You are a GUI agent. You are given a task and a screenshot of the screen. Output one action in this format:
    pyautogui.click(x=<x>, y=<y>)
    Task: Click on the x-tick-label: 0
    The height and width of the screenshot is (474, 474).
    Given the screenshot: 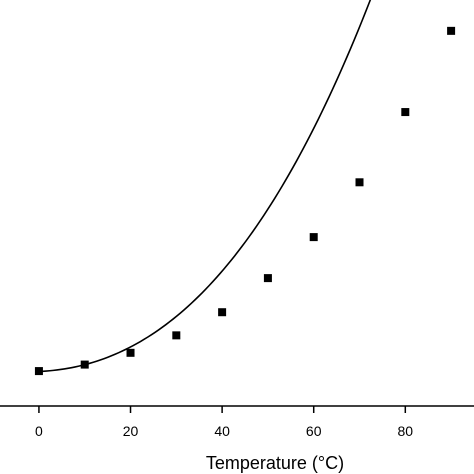 What is the action you would take?
    pyautogui.click(x=39, y=431)
    